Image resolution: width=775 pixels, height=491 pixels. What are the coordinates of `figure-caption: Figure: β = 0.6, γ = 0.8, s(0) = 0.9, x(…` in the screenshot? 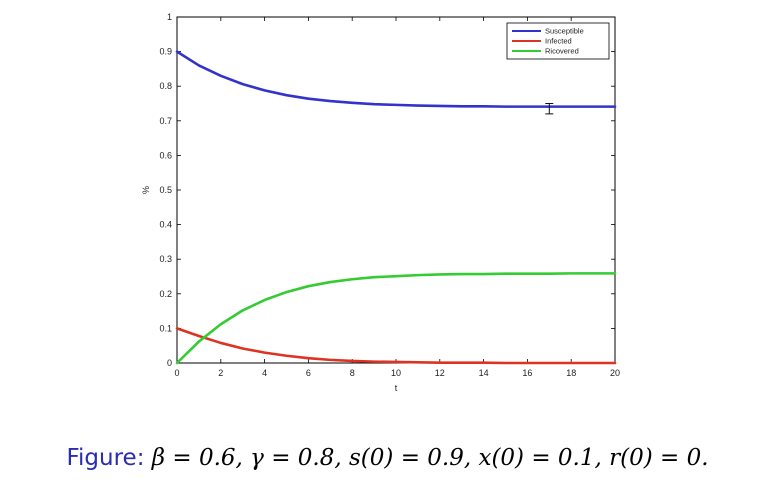 It's located at (387, 458).